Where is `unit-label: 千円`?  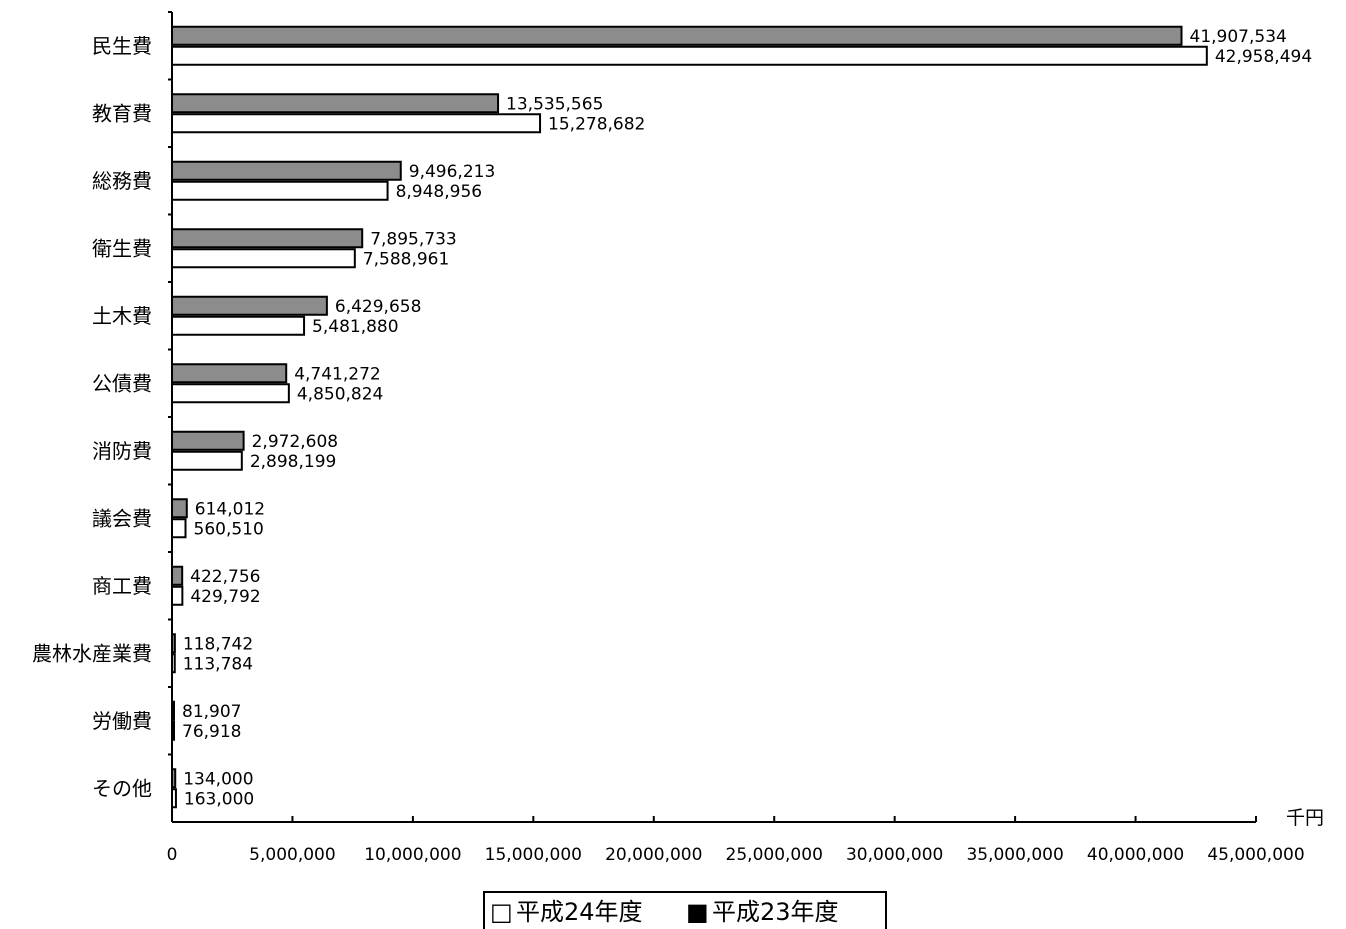 unit-label: 千円 is located at coordinates (1305, 818).